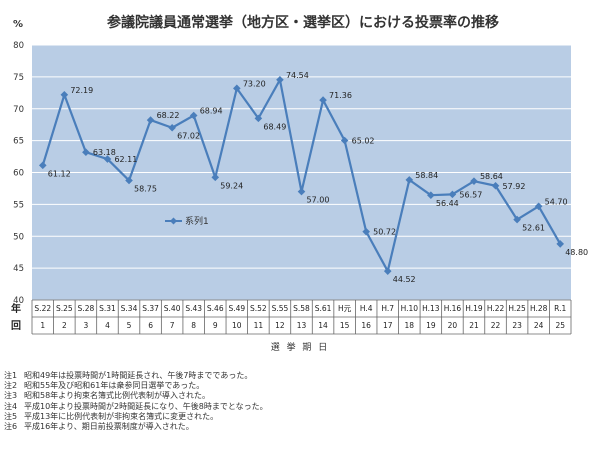 This screenshot has width=607, height=472. What do you see at coordinates (117, 396) in the screenshot?
I see `footnote-text: 昭和58年より拘束名簿式比例代表制が導入された。` at bounding box center [117, 396].